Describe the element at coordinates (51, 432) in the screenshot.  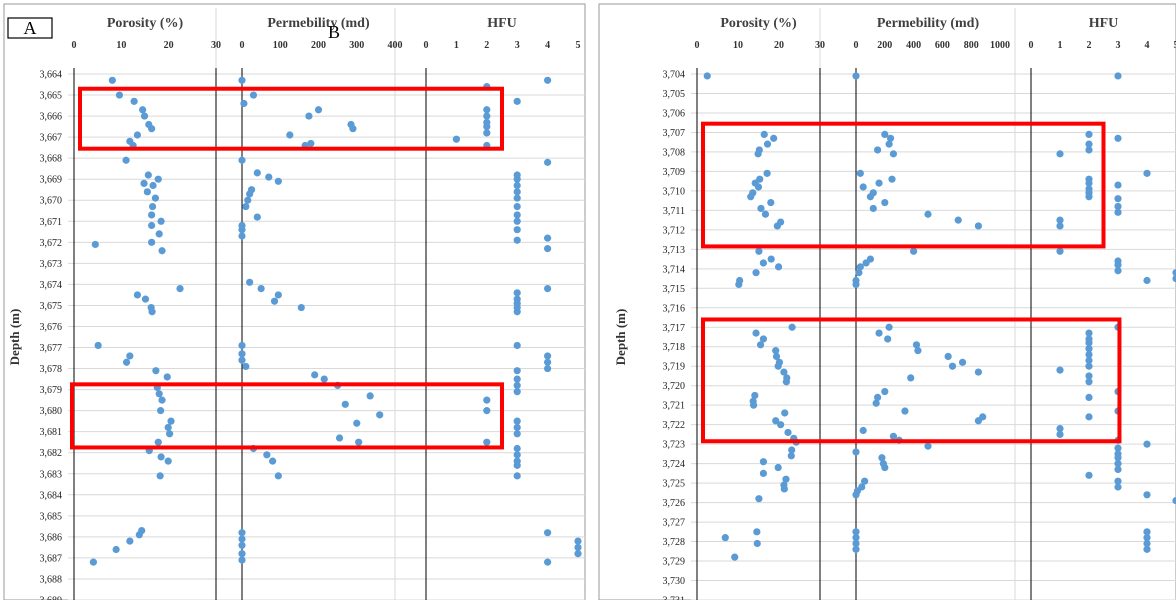
I see `y-tick-label: 3,681` at that location.